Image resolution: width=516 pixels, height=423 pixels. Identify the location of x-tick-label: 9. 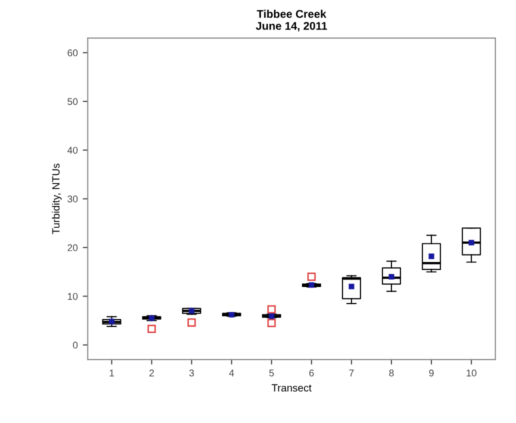
(431, 373).